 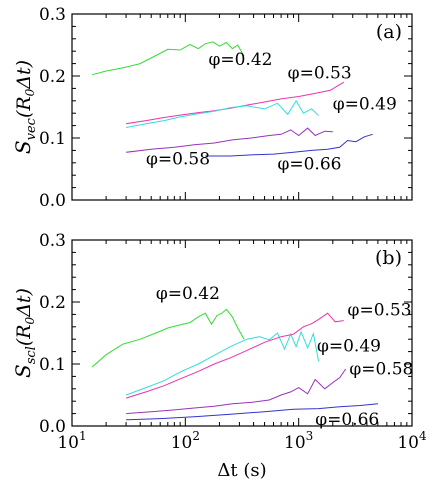 What do you see at coordinates (185, 441) in the screenshot?
I see `x-tick-label: 10²` at bounding box center [185, 441].